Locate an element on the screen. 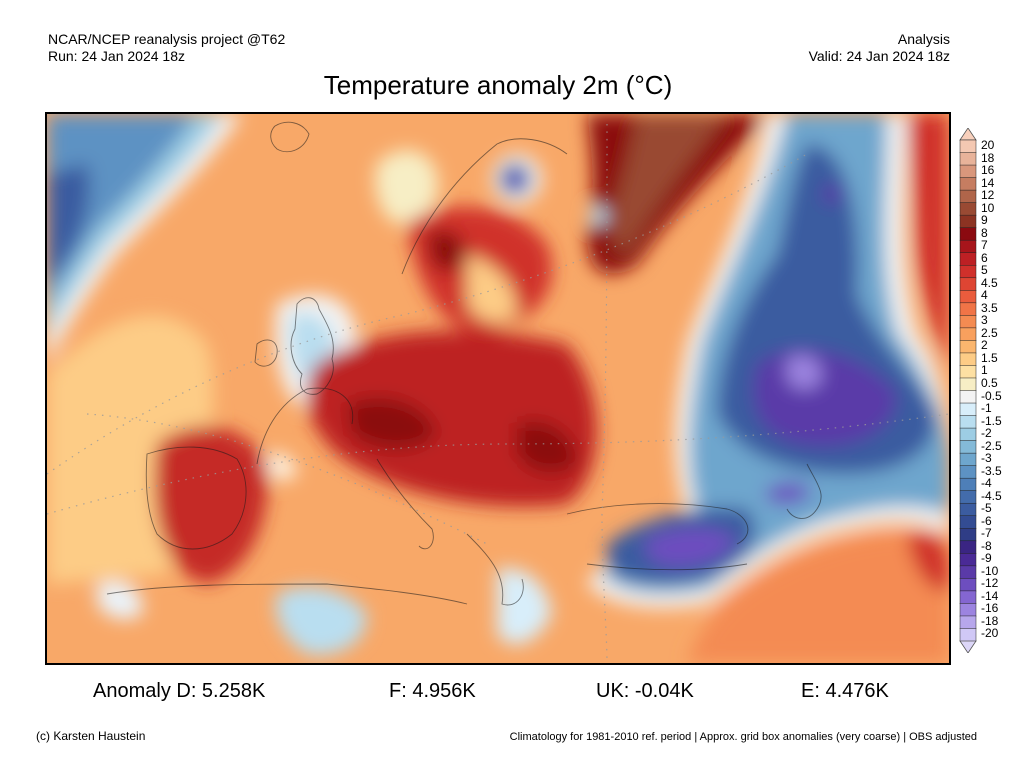 This screenshot has width=1024, height=768. norway-hot is located at coordinates (447, 250).